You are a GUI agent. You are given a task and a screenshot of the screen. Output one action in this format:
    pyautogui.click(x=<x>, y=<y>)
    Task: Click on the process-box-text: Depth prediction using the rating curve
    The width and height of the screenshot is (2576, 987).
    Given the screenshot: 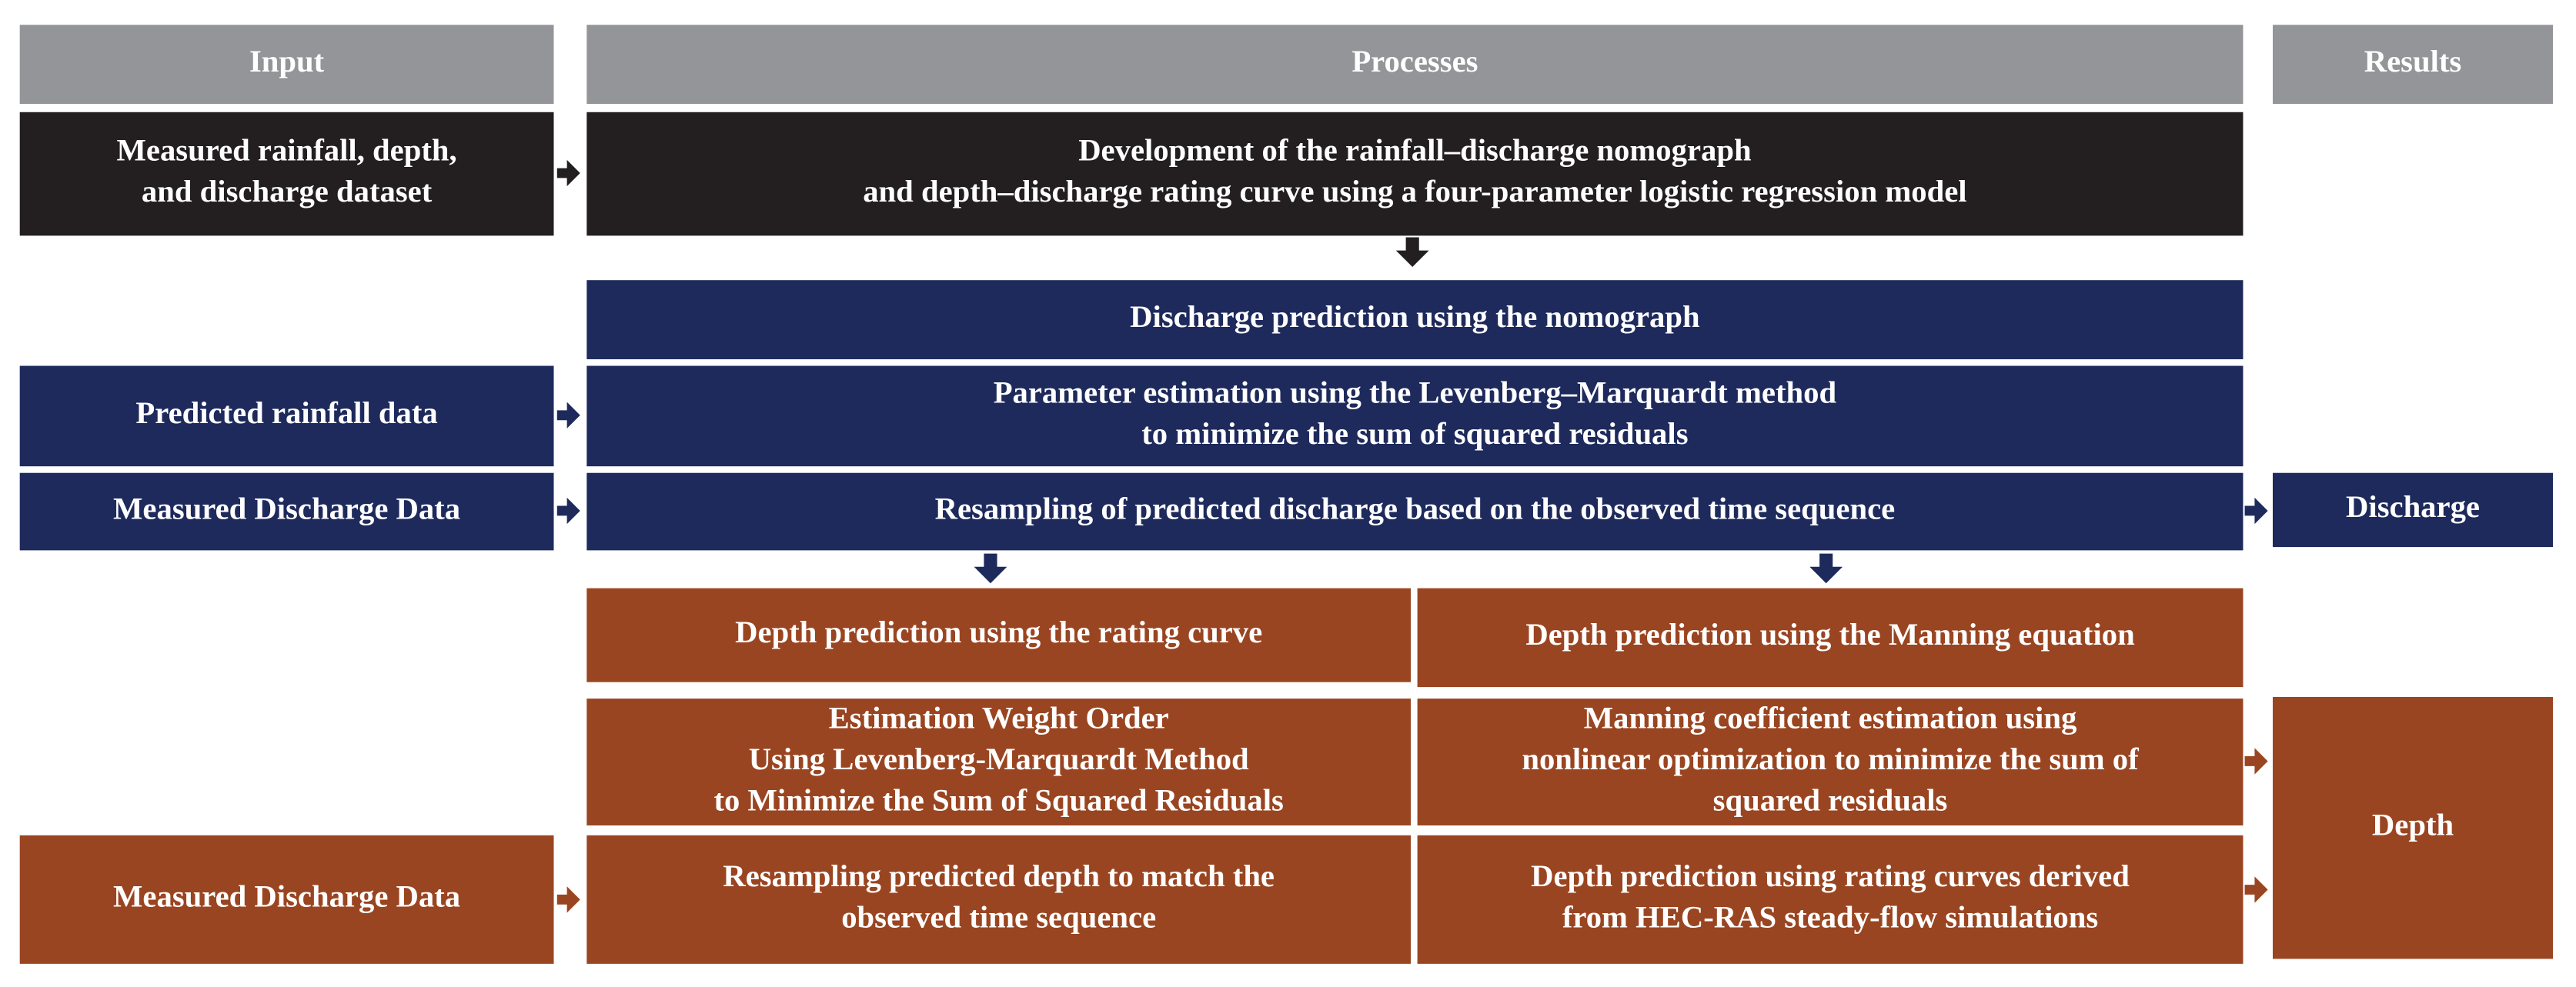 What is the action you would take?
    pyautogui.click(x=998, y=632)
    